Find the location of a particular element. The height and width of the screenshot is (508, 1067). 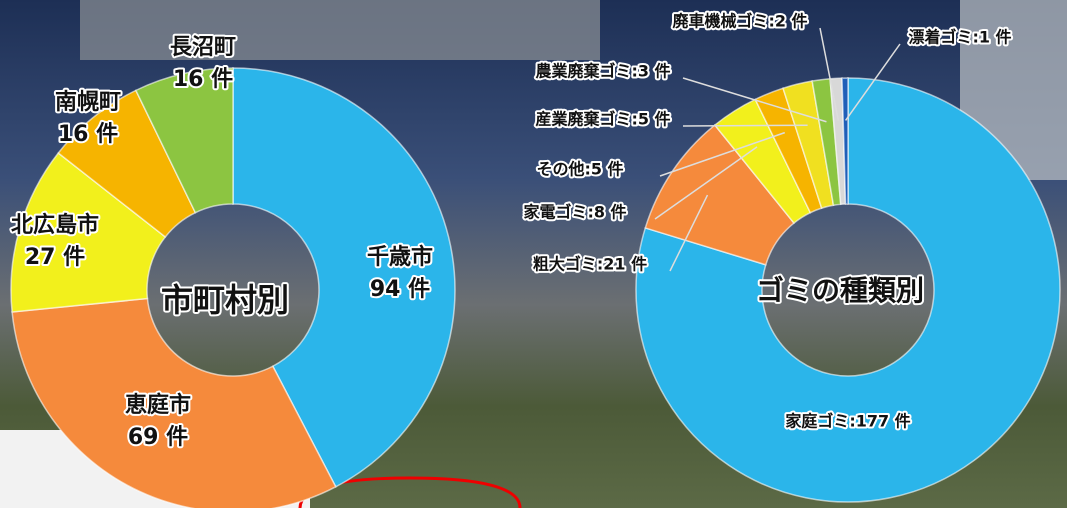

value-label: その他:5 件 is located at coordinates (579, 169).